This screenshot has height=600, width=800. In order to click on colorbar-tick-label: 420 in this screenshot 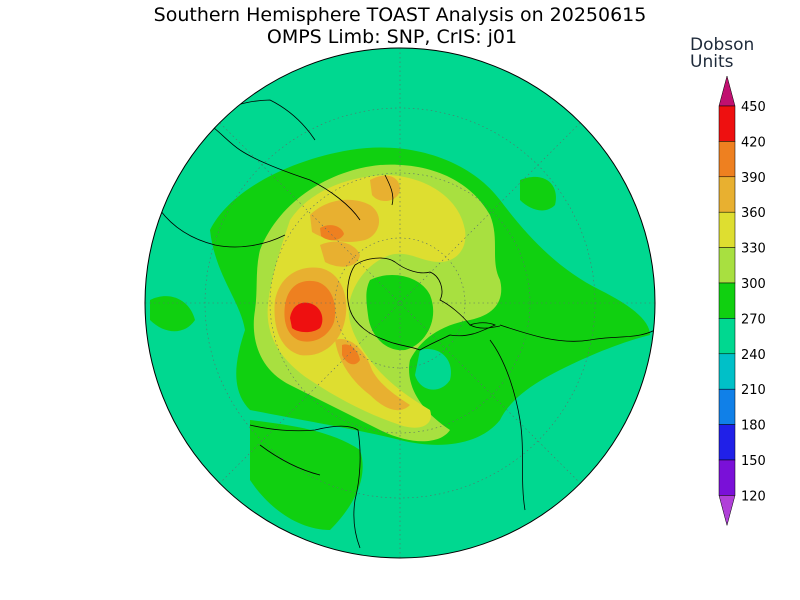, I will do `click(753, 142)`.